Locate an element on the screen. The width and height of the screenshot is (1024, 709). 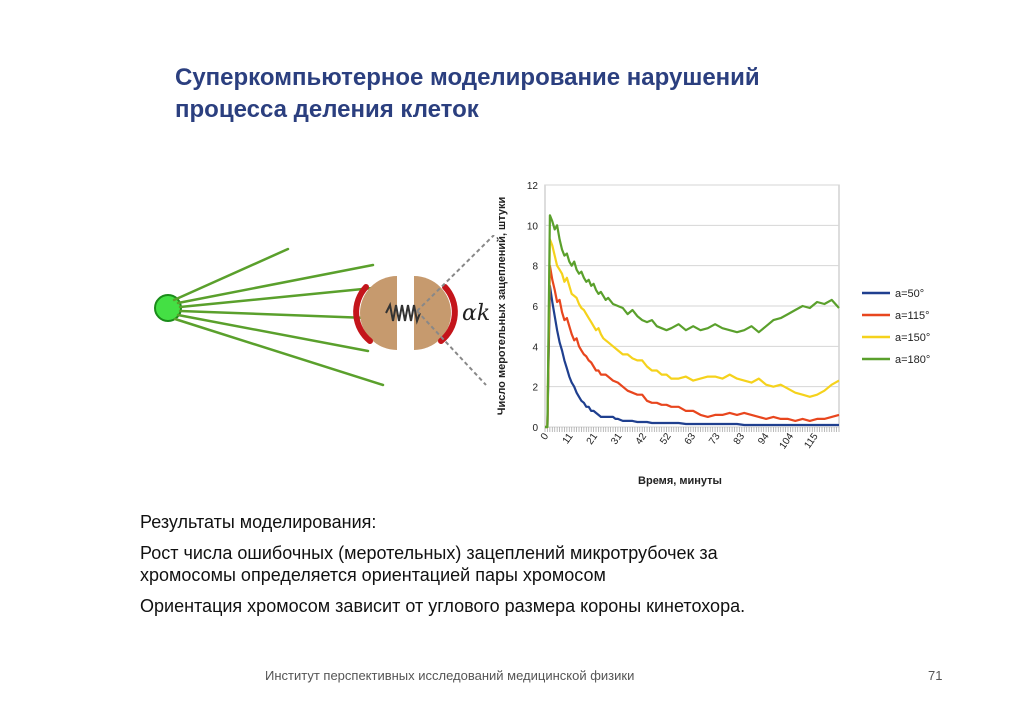
chromatid-left is located at coordinates (378, 313).